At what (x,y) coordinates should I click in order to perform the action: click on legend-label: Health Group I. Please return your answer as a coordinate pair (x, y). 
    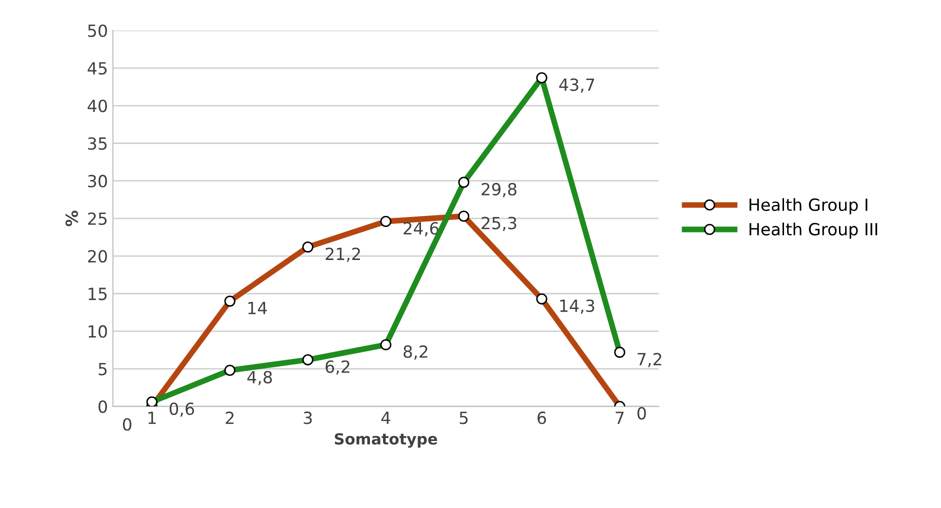
    Looking at the image, I should click on (809, 206).